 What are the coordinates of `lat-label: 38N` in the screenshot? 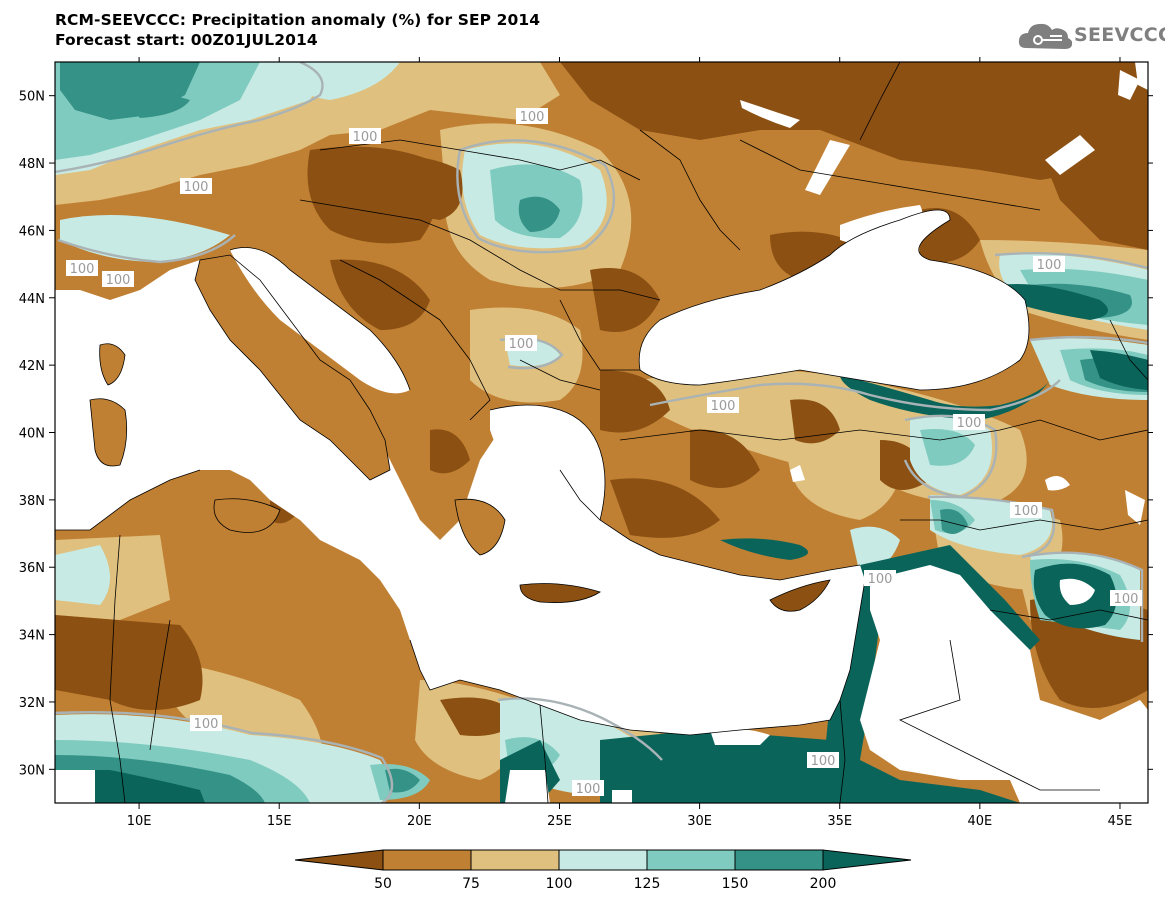 It's located at (32, 501).